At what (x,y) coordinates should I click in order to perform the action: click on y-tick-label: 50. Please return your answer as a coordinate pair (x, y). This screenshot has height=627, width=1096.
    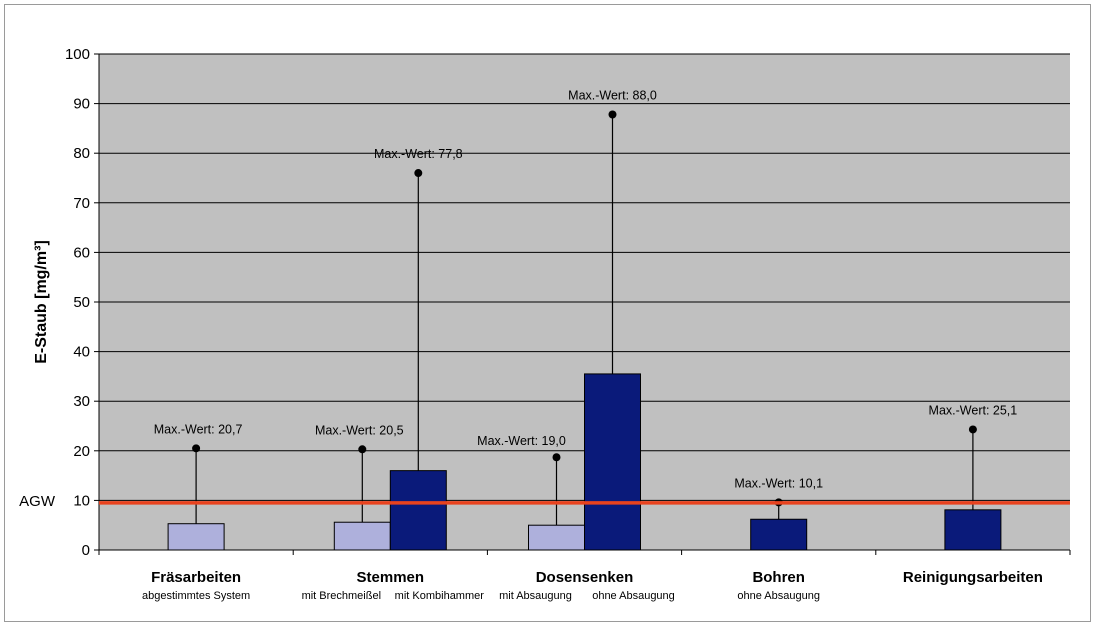
    Looking at the image, I should click on (81, 302).